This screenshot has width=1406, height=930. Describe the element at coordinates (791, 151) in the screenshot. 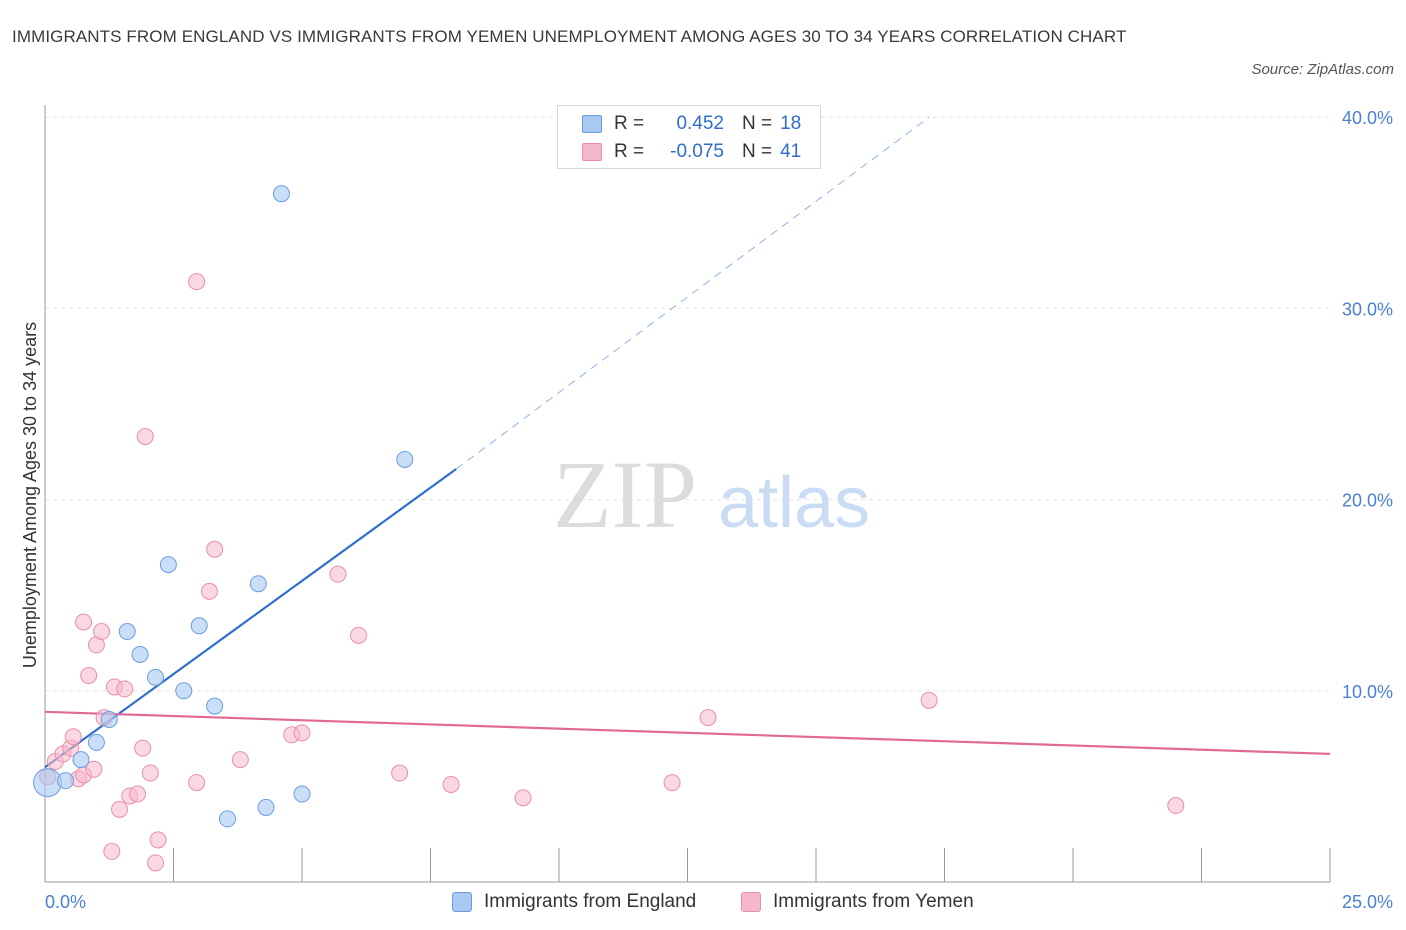

I see `n-value: 41` at that location.